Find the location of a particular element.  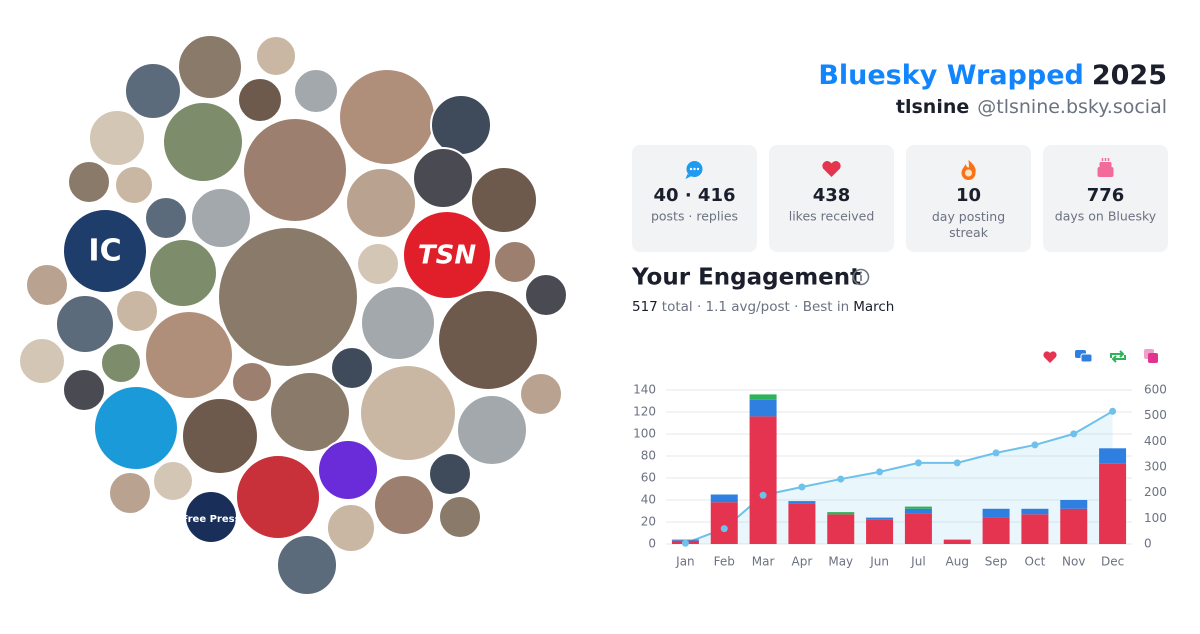

y-tick-label: 100 is located at coordinates (644, 434).